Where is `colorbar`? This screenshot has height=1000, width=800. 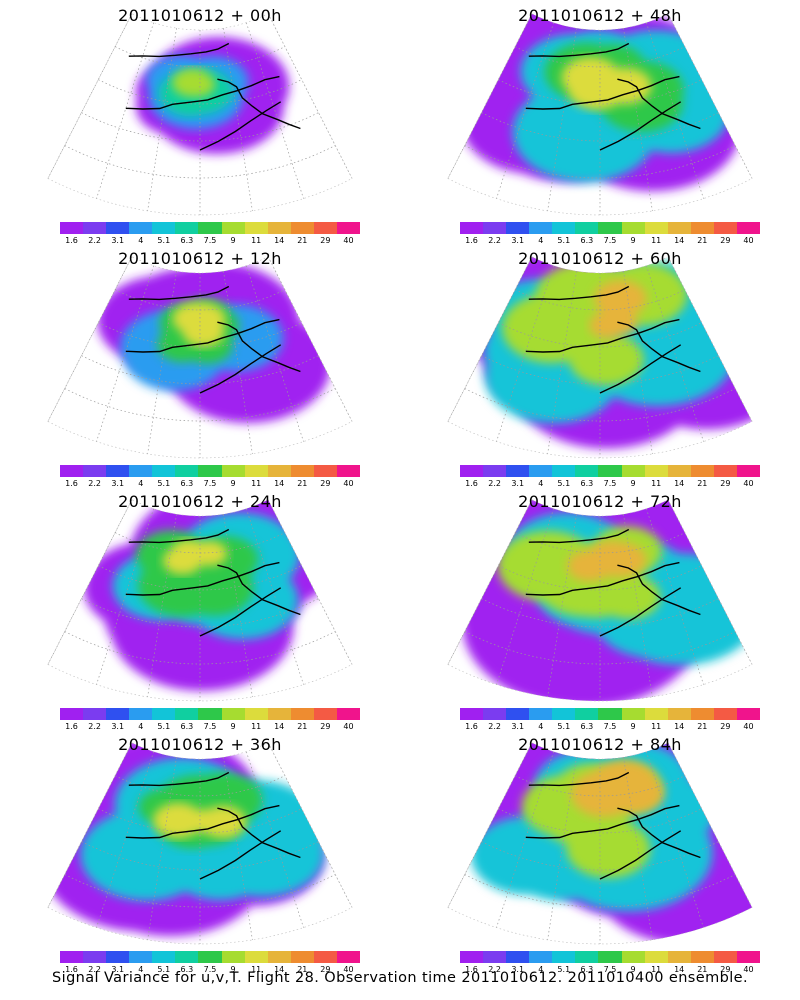
colorbar is located at coordinates (610, 228).